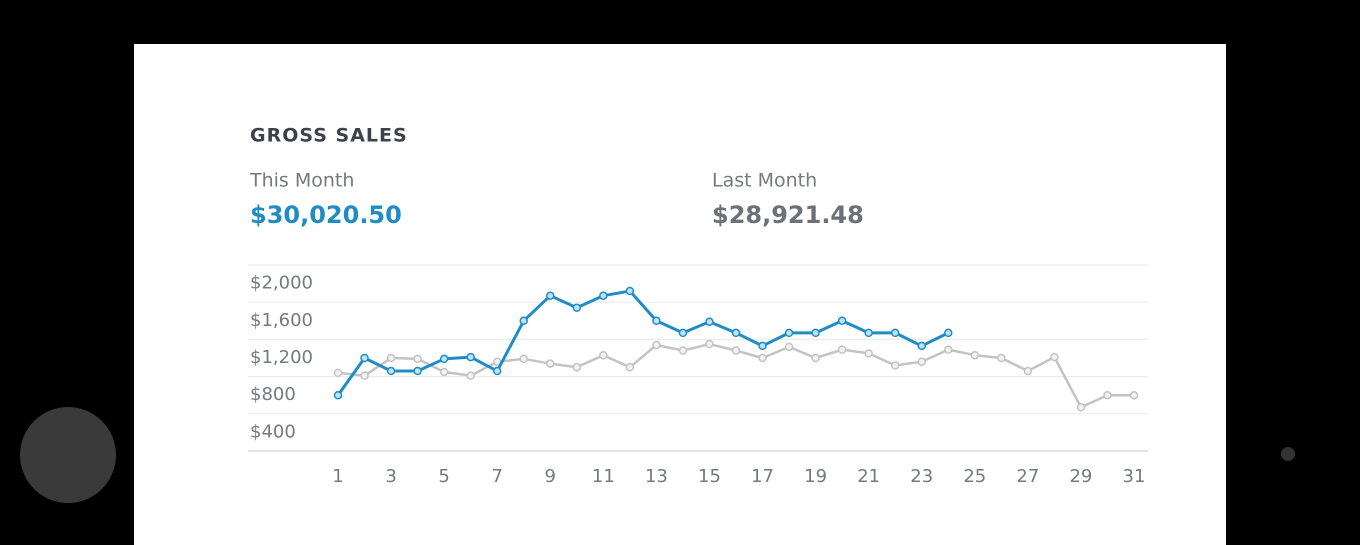 This screenshot has height=545, width=1360. Describe the element at coordinates (443, 476) in the screenshot. I see `x-tick-label: 5` at that location.